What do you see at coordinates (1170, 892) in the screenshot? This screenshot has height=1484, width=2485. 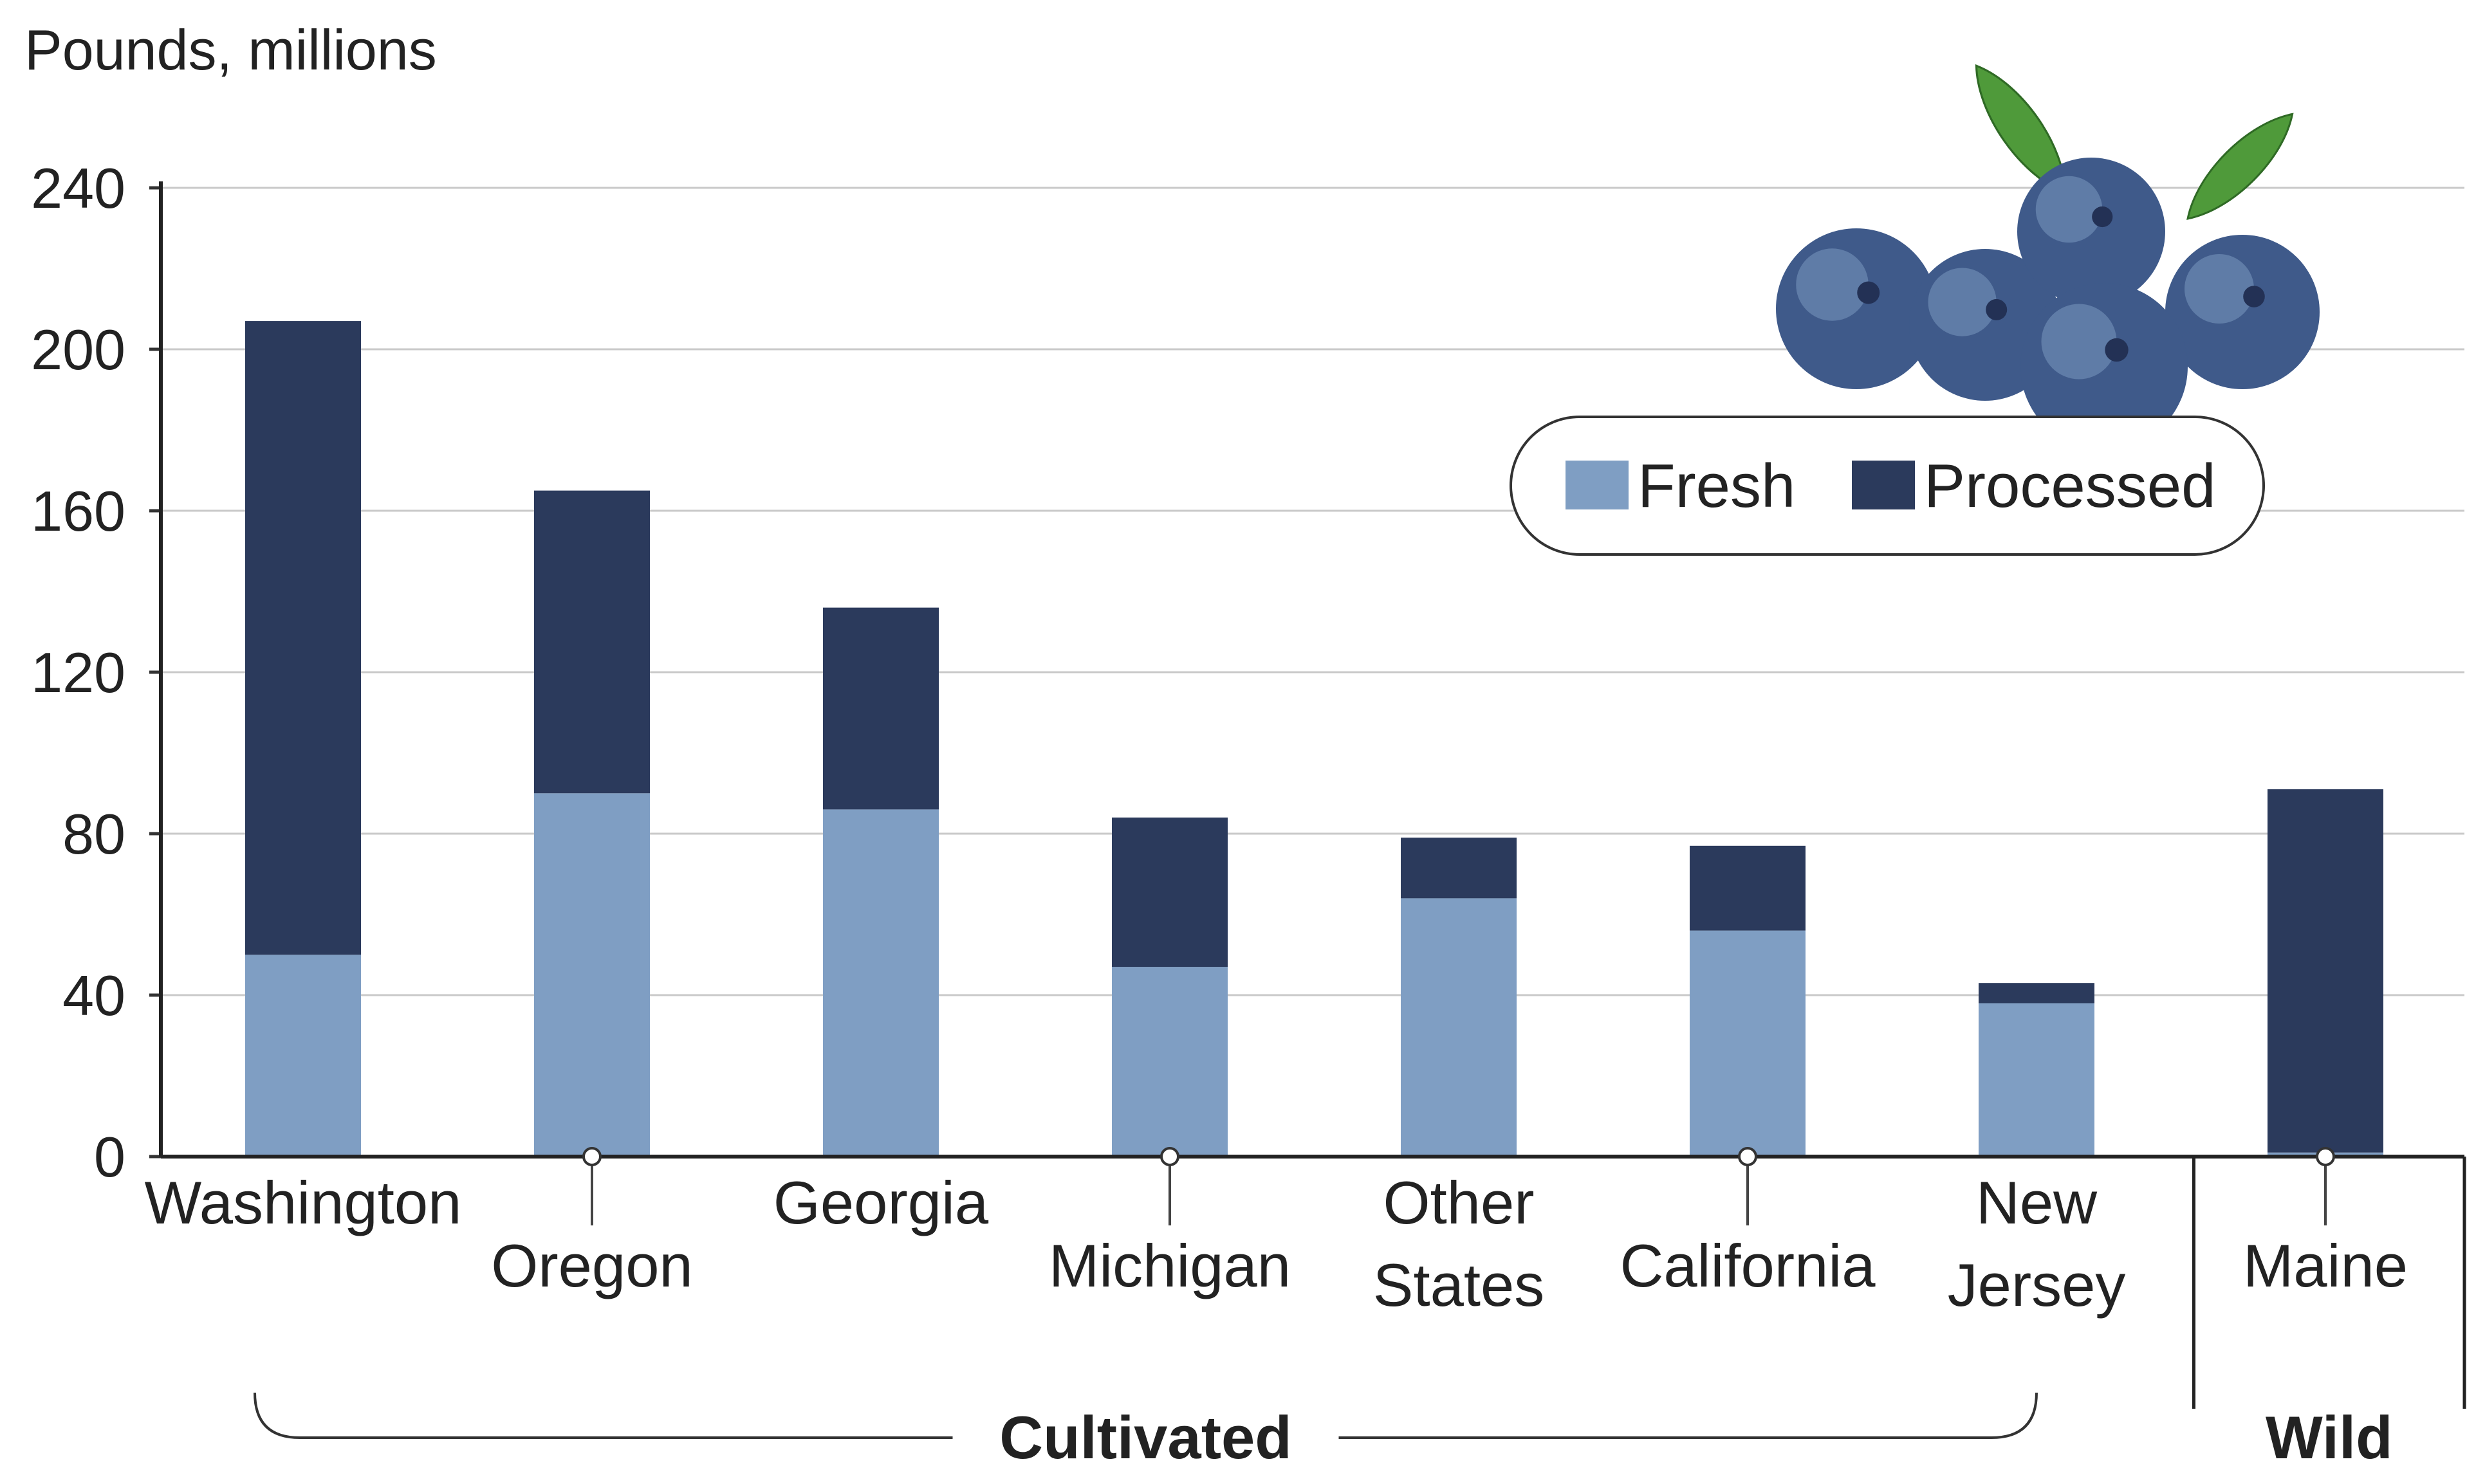 I see `bar-processed-michigan` at bounding box center [1170, 892].